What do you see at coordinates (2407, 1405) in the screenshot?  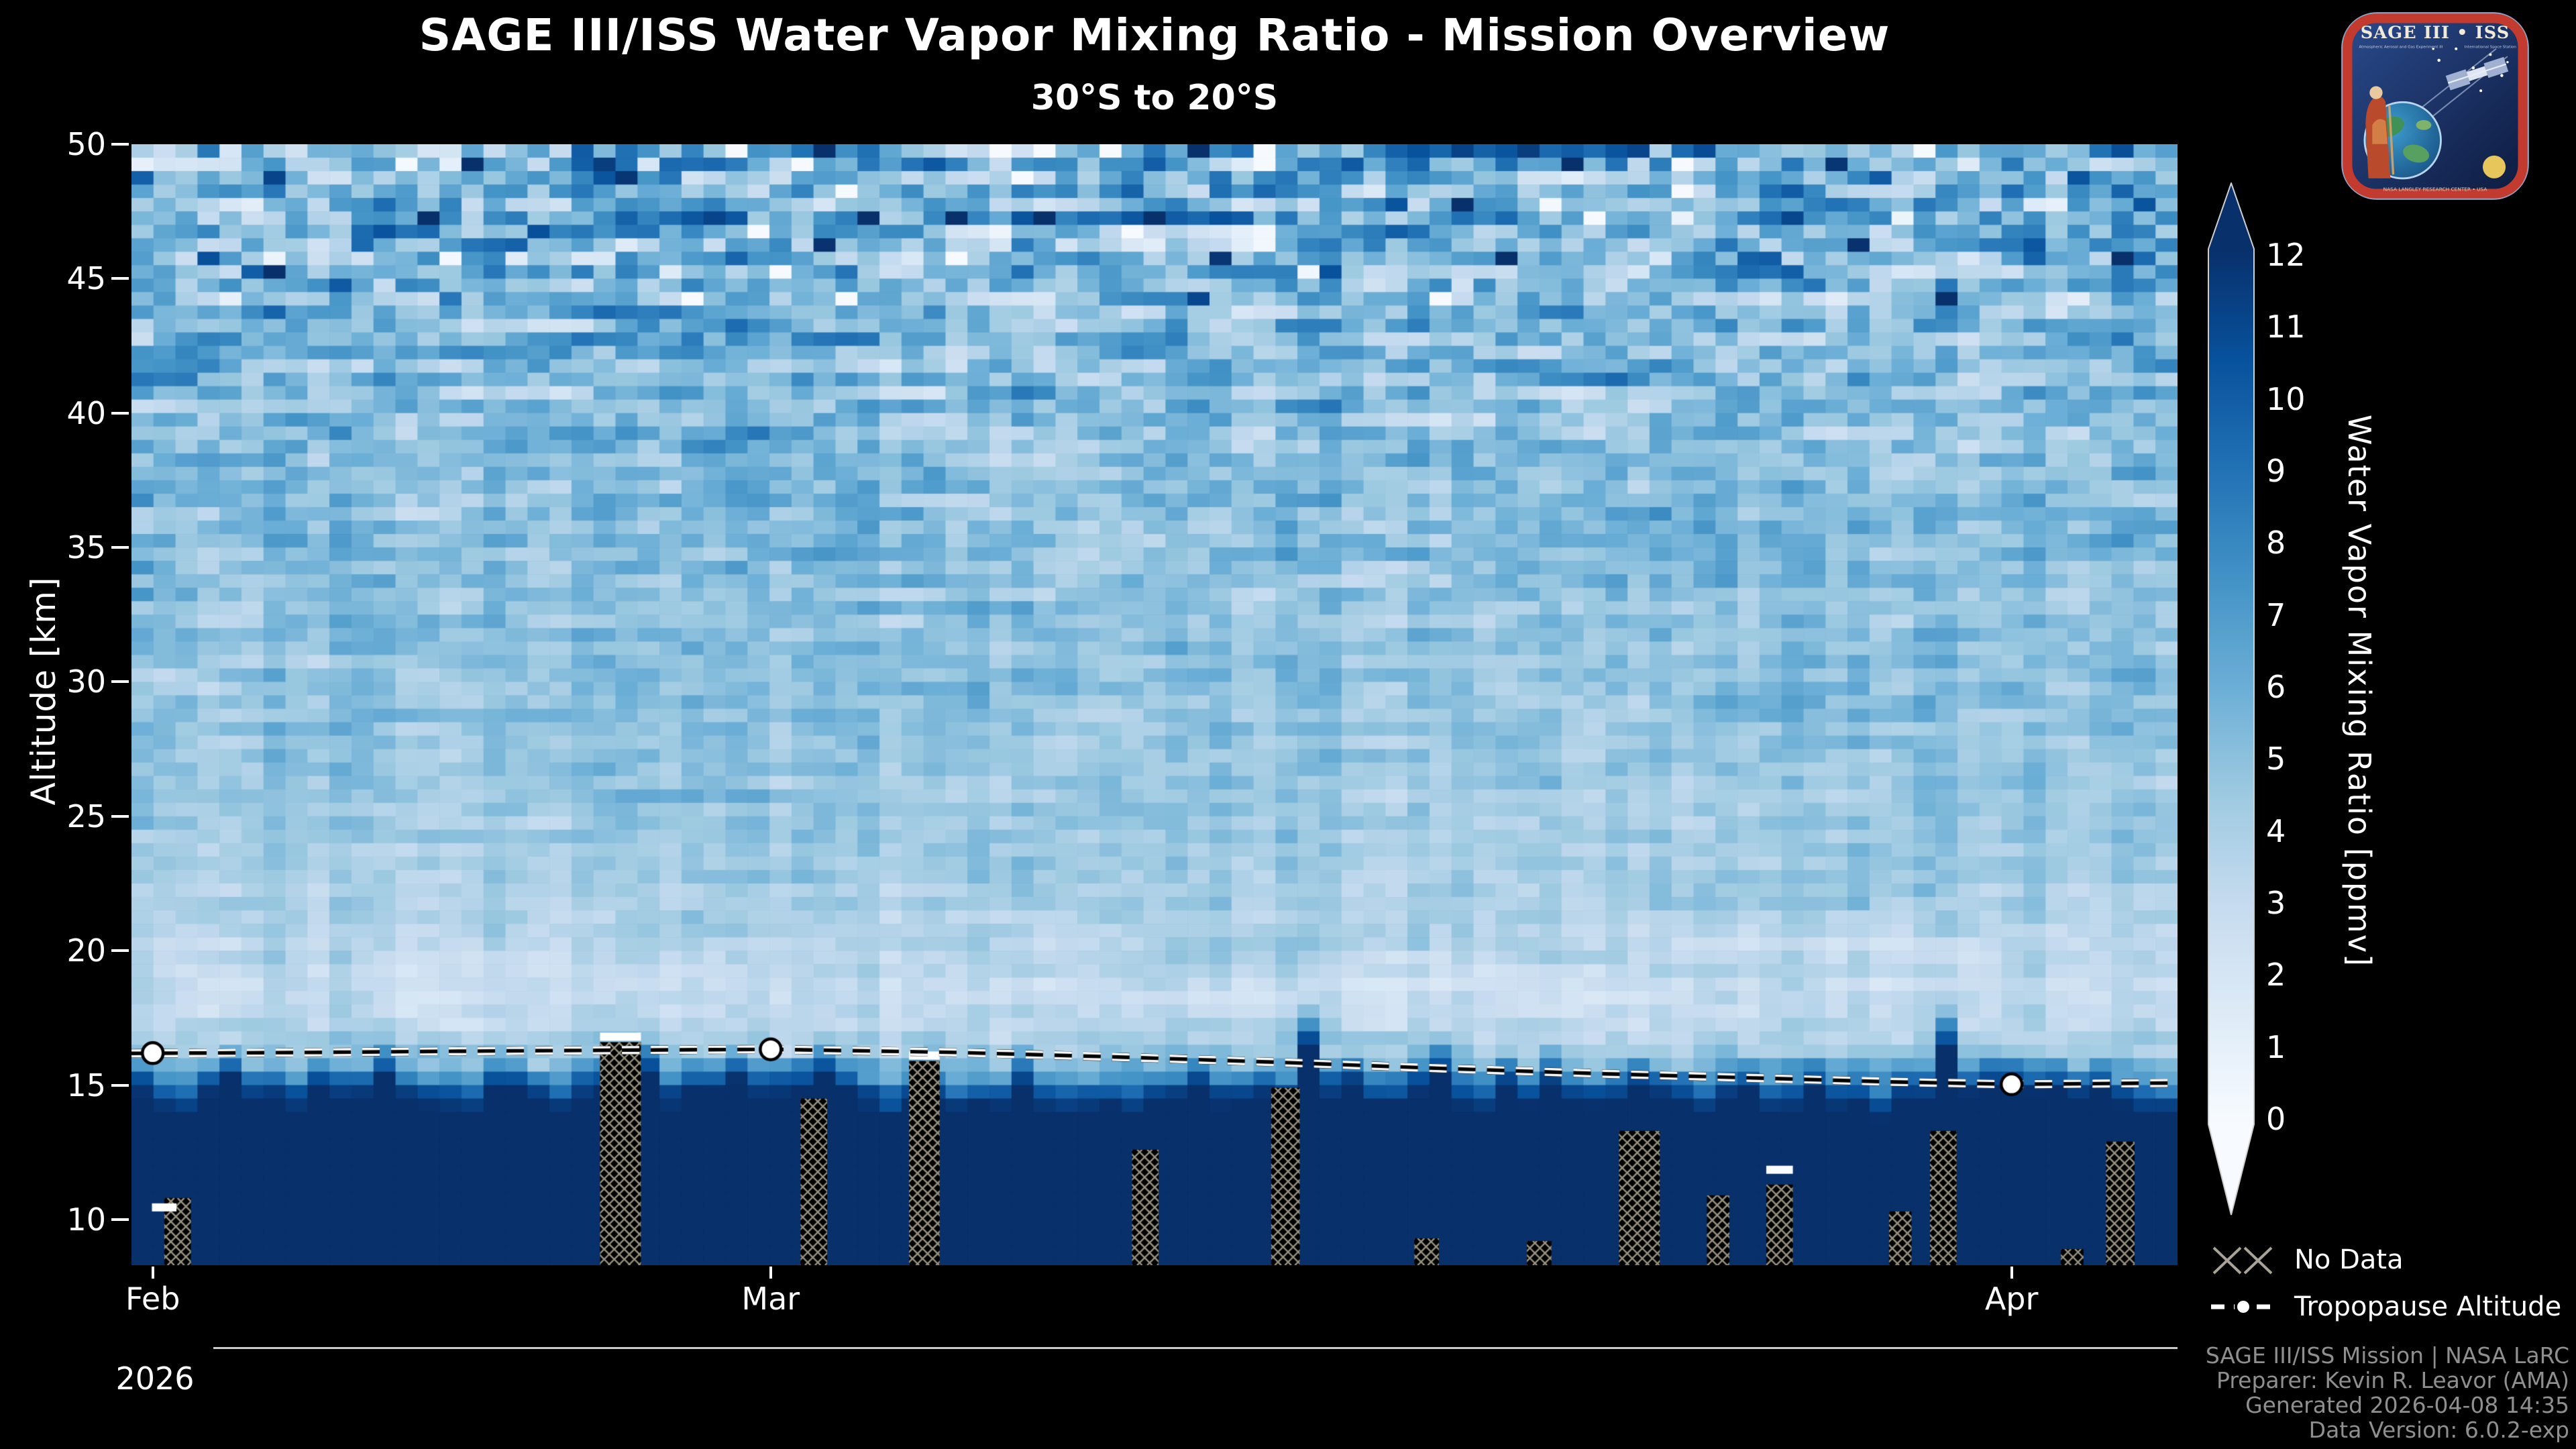 I see `credit-generated: Generated 2026-04-08 14:35` at bounding box center [2407, 1405].